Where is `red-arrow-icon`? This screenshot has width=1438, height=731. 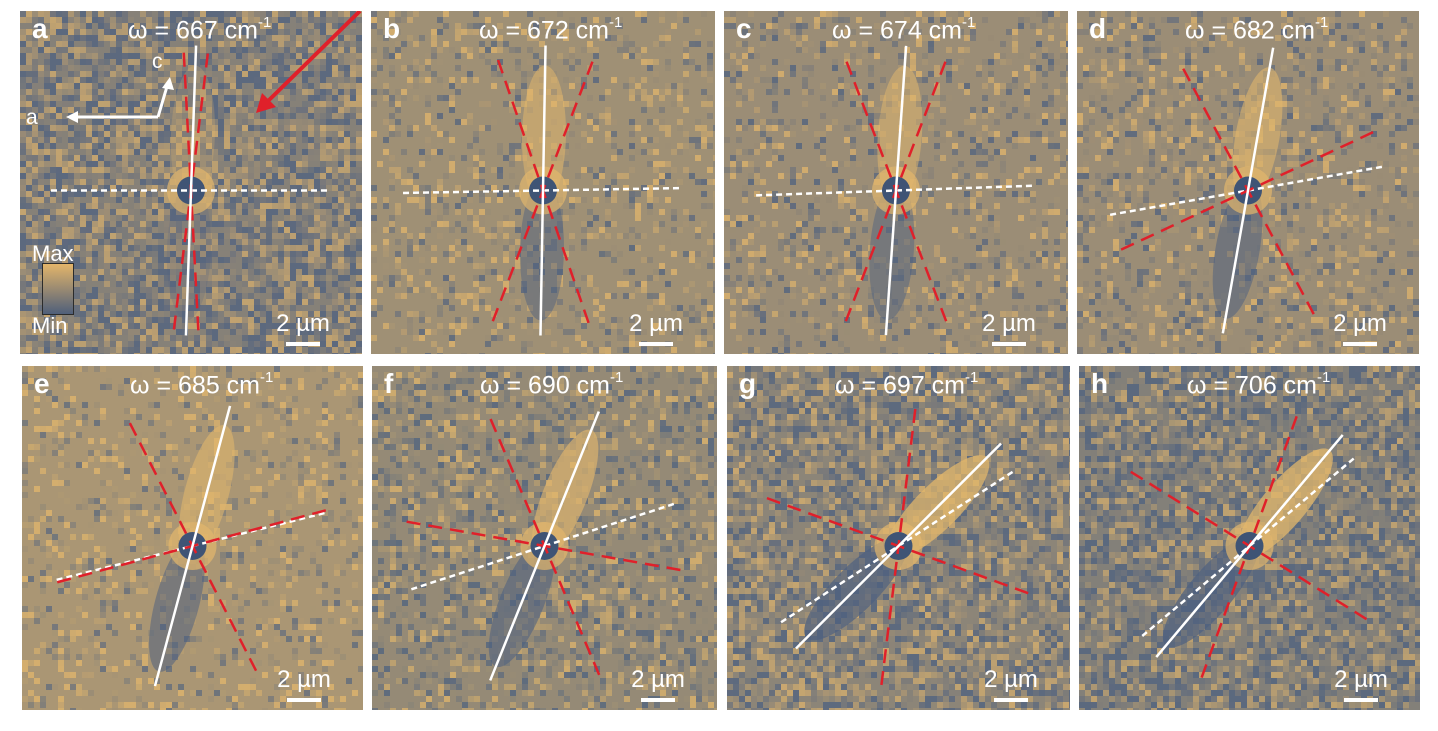
red-arrow-icon is located at coordinates (309, 62).